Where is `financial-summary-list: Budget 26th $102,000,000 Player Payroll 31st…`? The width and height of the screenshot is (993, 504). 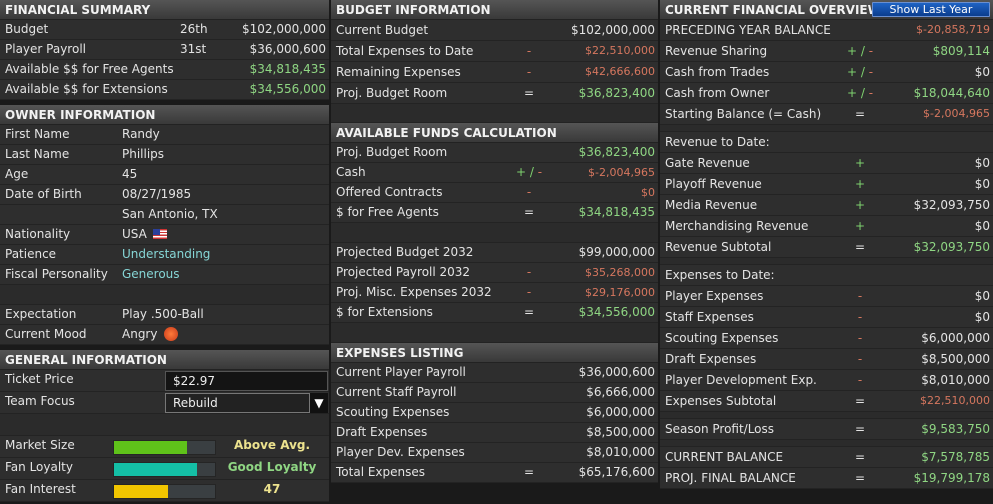 financial-summary-list: Budget 26th $102,000,000 Player Payroll 31st… is located at coordinates (164, 60).